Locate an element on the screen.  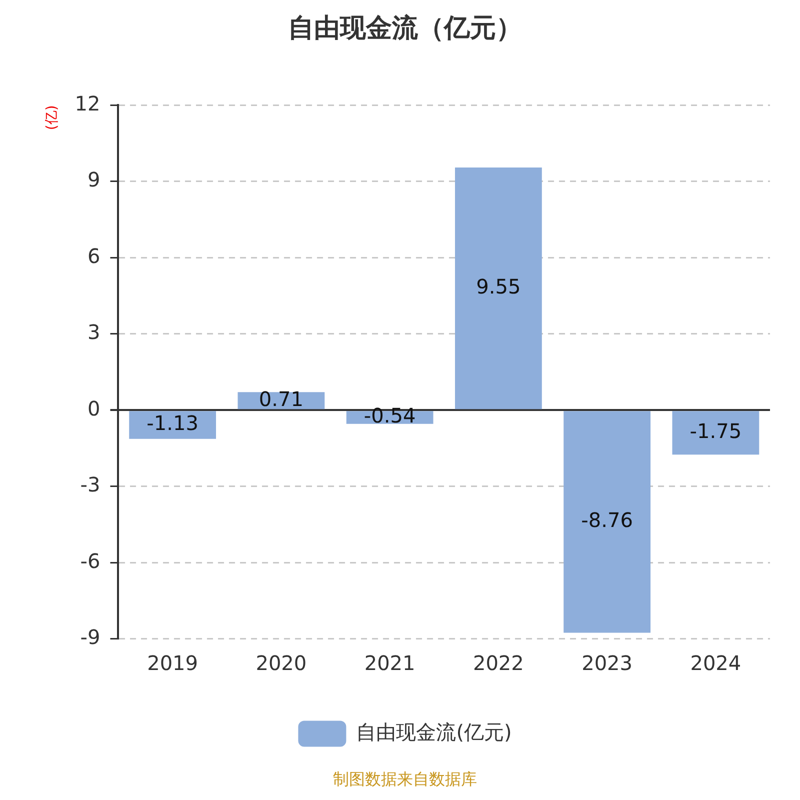
data-label: 0.71 is located at coordinates (281, 398).